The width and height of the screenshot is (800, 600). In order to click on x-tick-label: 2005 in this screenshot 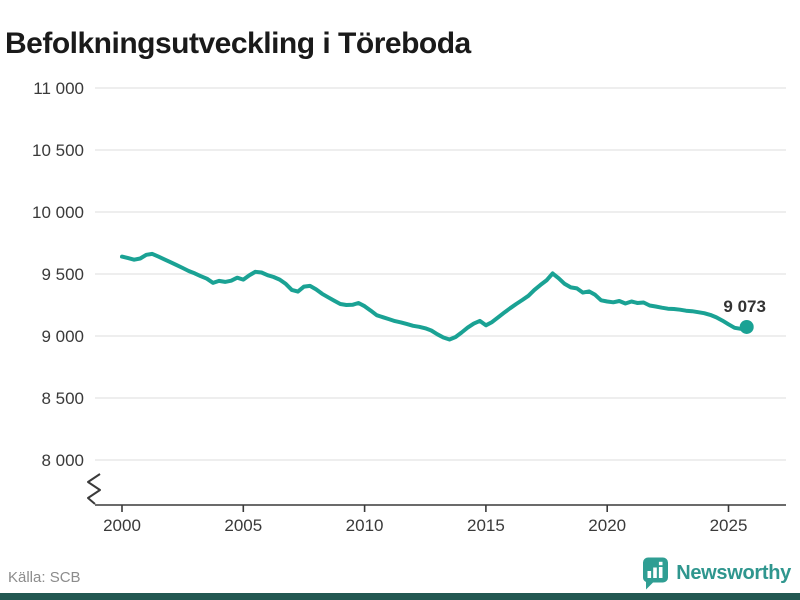, I will do `click(243, 525)`.